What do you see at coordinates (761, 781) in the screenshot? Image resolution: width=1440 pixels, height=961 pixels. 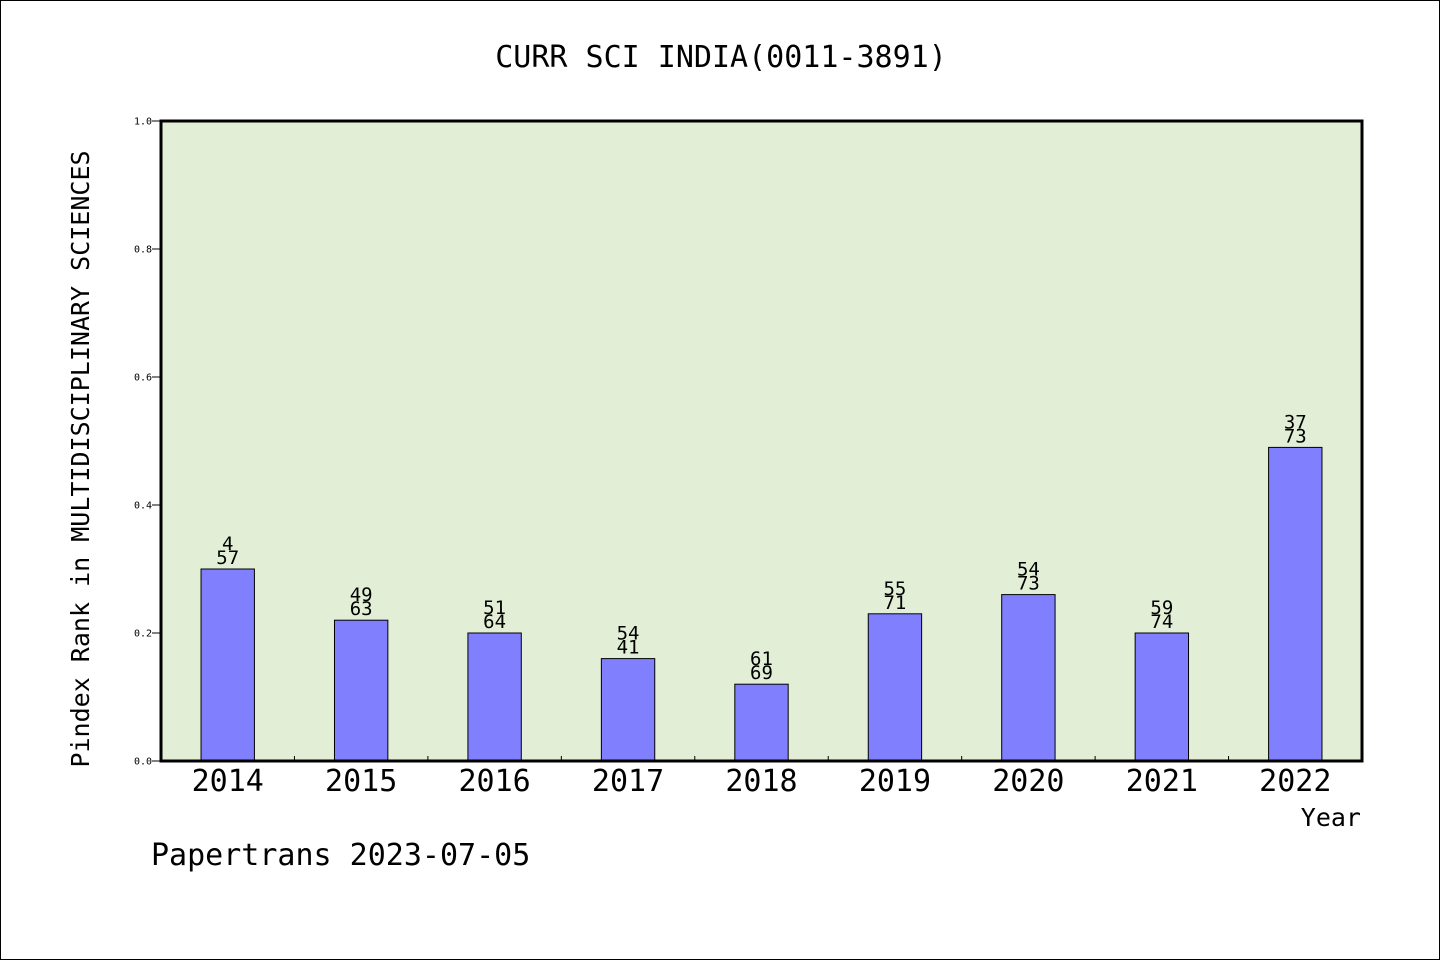 I see `x-tick-label-2018: 2018` at bounding box center [761, 781].